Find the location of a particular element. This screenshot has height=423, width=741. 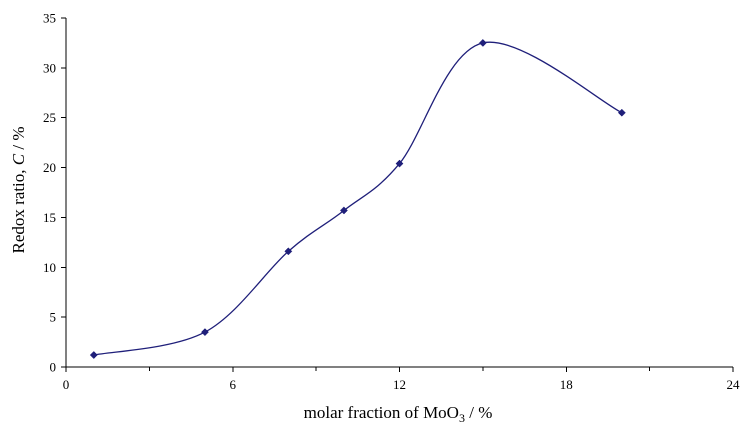

x-tick-label: 0 is located at coordinates (66, 384).